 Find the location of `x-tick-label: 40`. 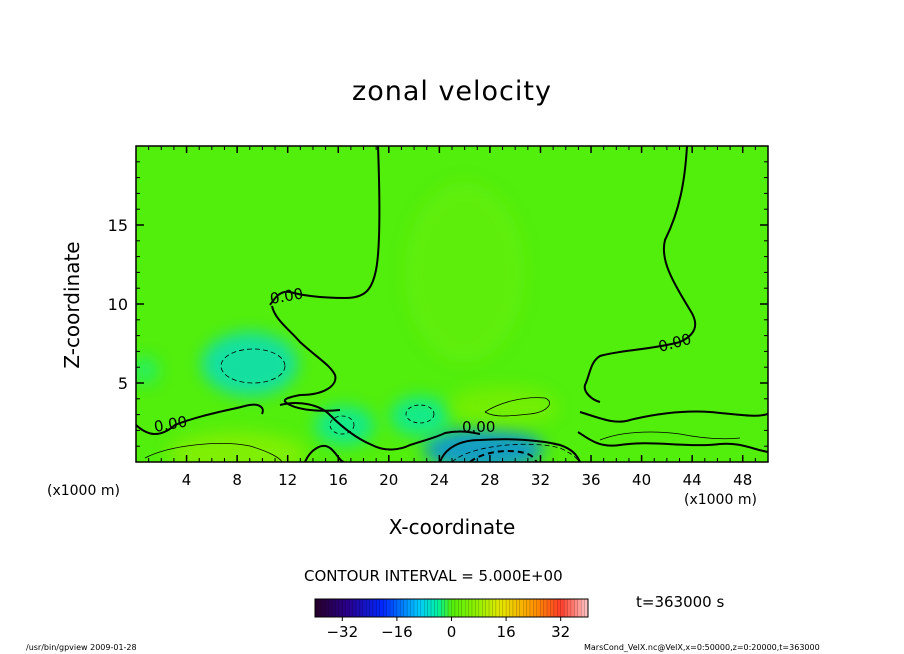

x-tick-label: 40 is located at coordinates (641, 480).